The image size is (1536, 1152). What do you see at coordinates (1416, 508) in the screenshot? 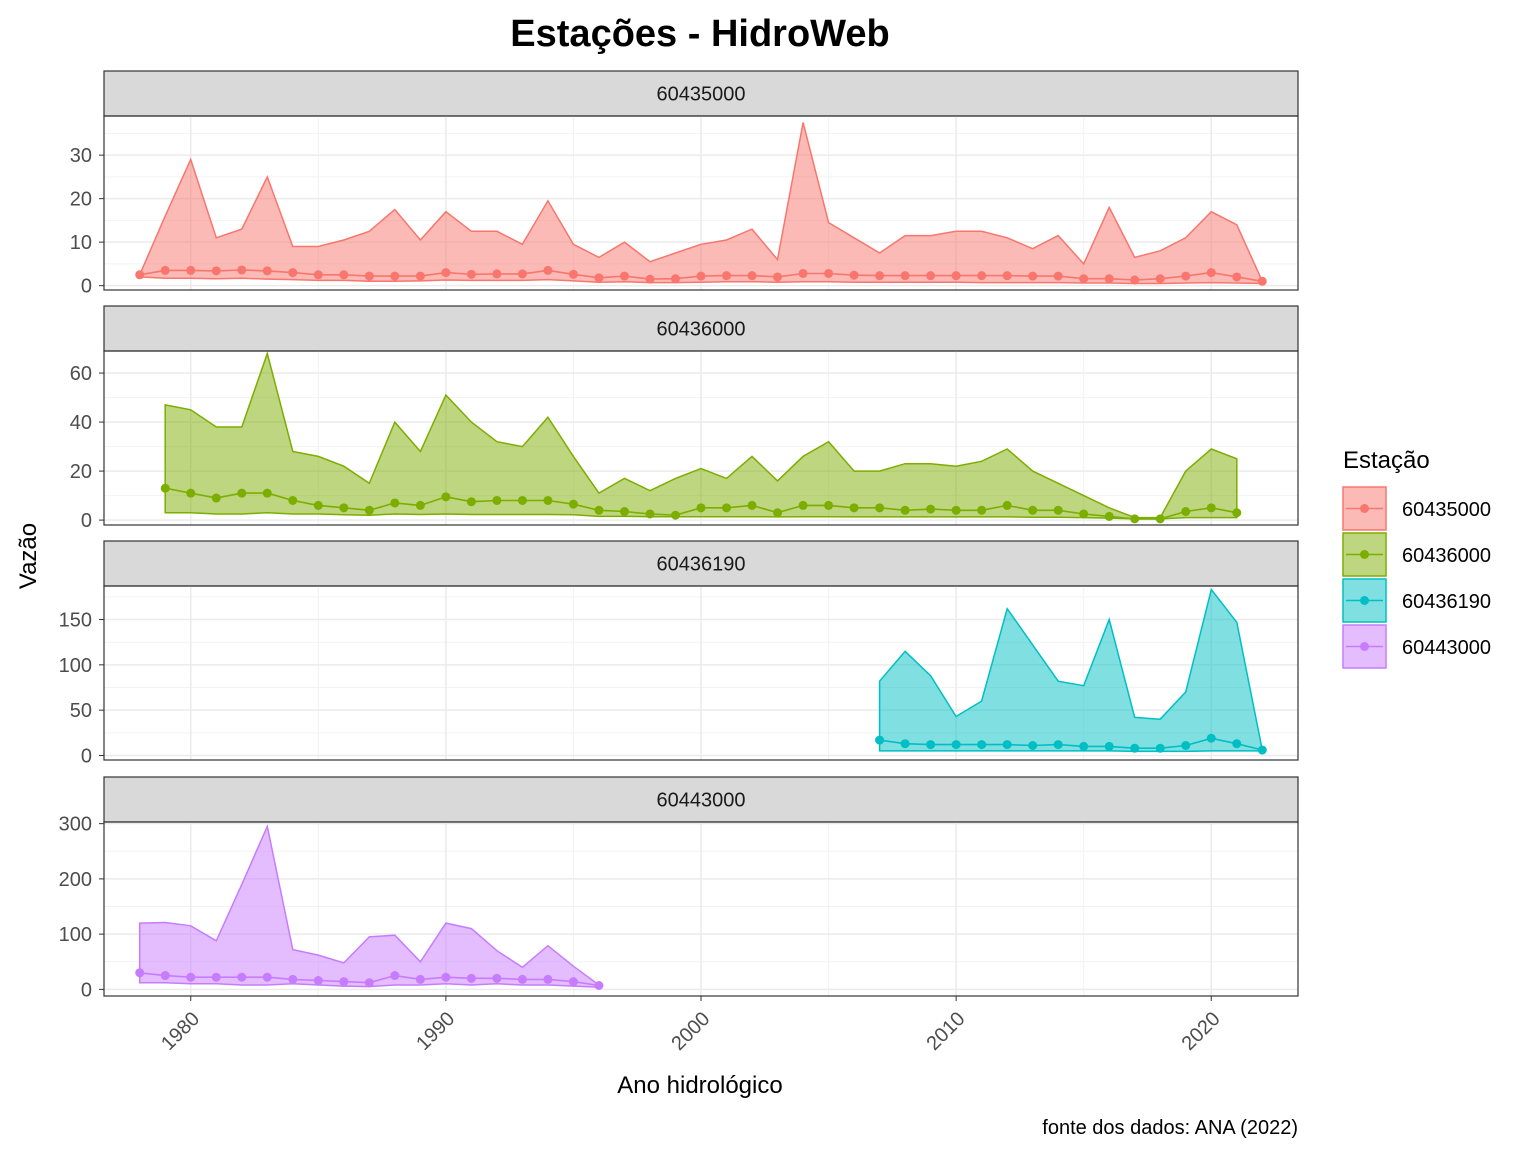
I see `legend-item-60435000: 60435000` at bounding box center [1416, 508].